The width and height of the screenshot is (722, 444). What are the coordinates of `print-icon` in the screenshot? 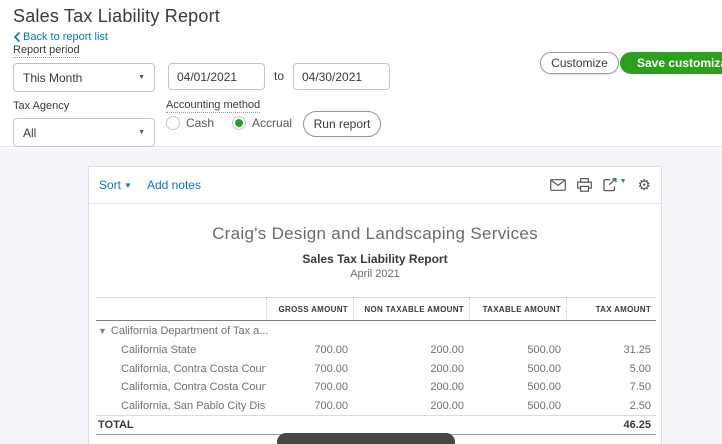 It's located at (584, 185).